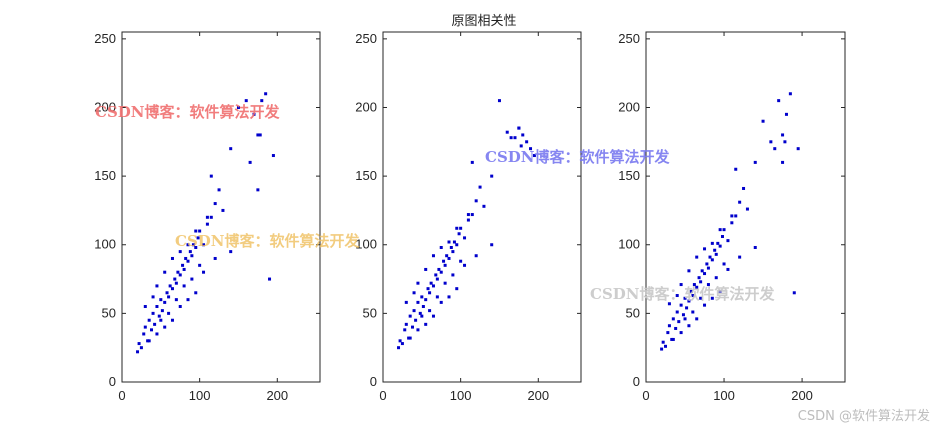  Describe the element at coordinates (277, 395) in the screenshot. I see `x-tick-label: 200` at that location.